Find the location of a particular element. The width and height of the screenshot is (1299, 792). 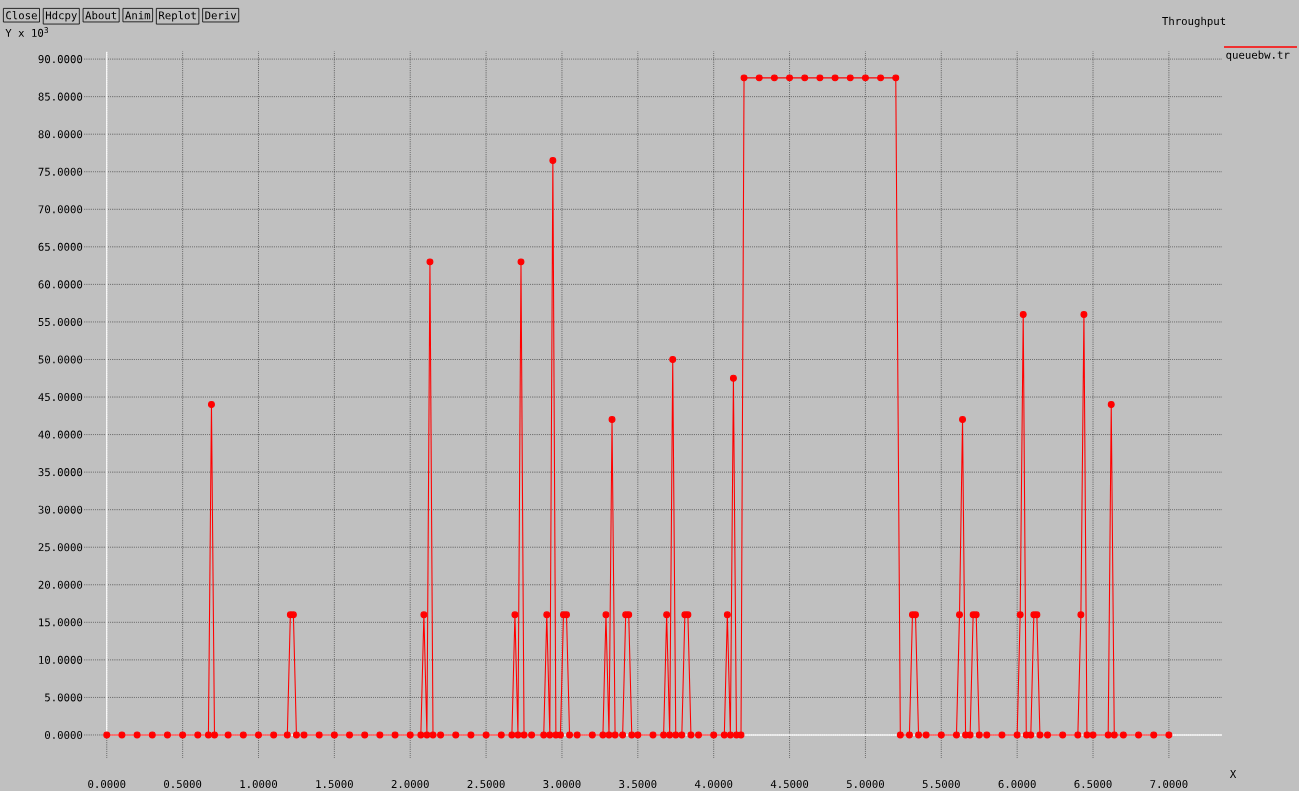

y-tick-label: 85.0000 is located at coordinates (60, 96).